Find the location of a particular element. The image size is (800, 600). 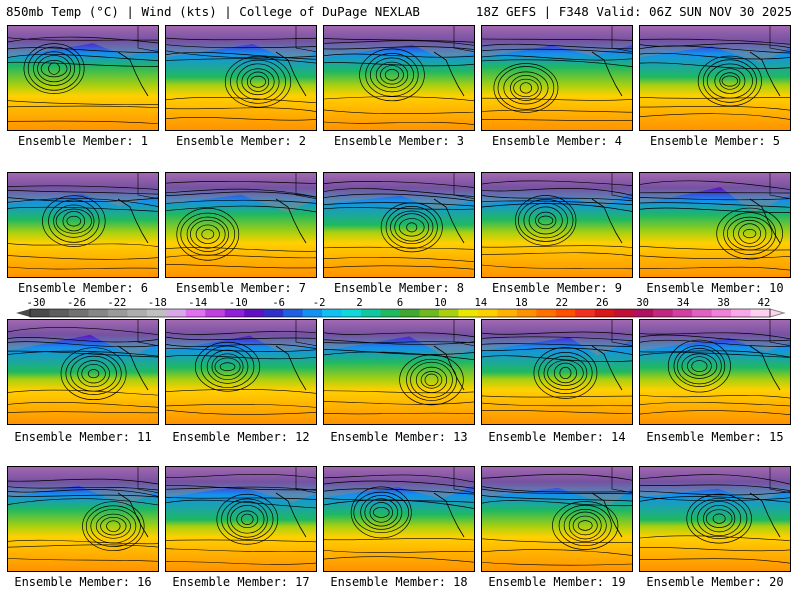

member-caption-18: Ensemble Member: 18 is located at coordinates (399, 582).